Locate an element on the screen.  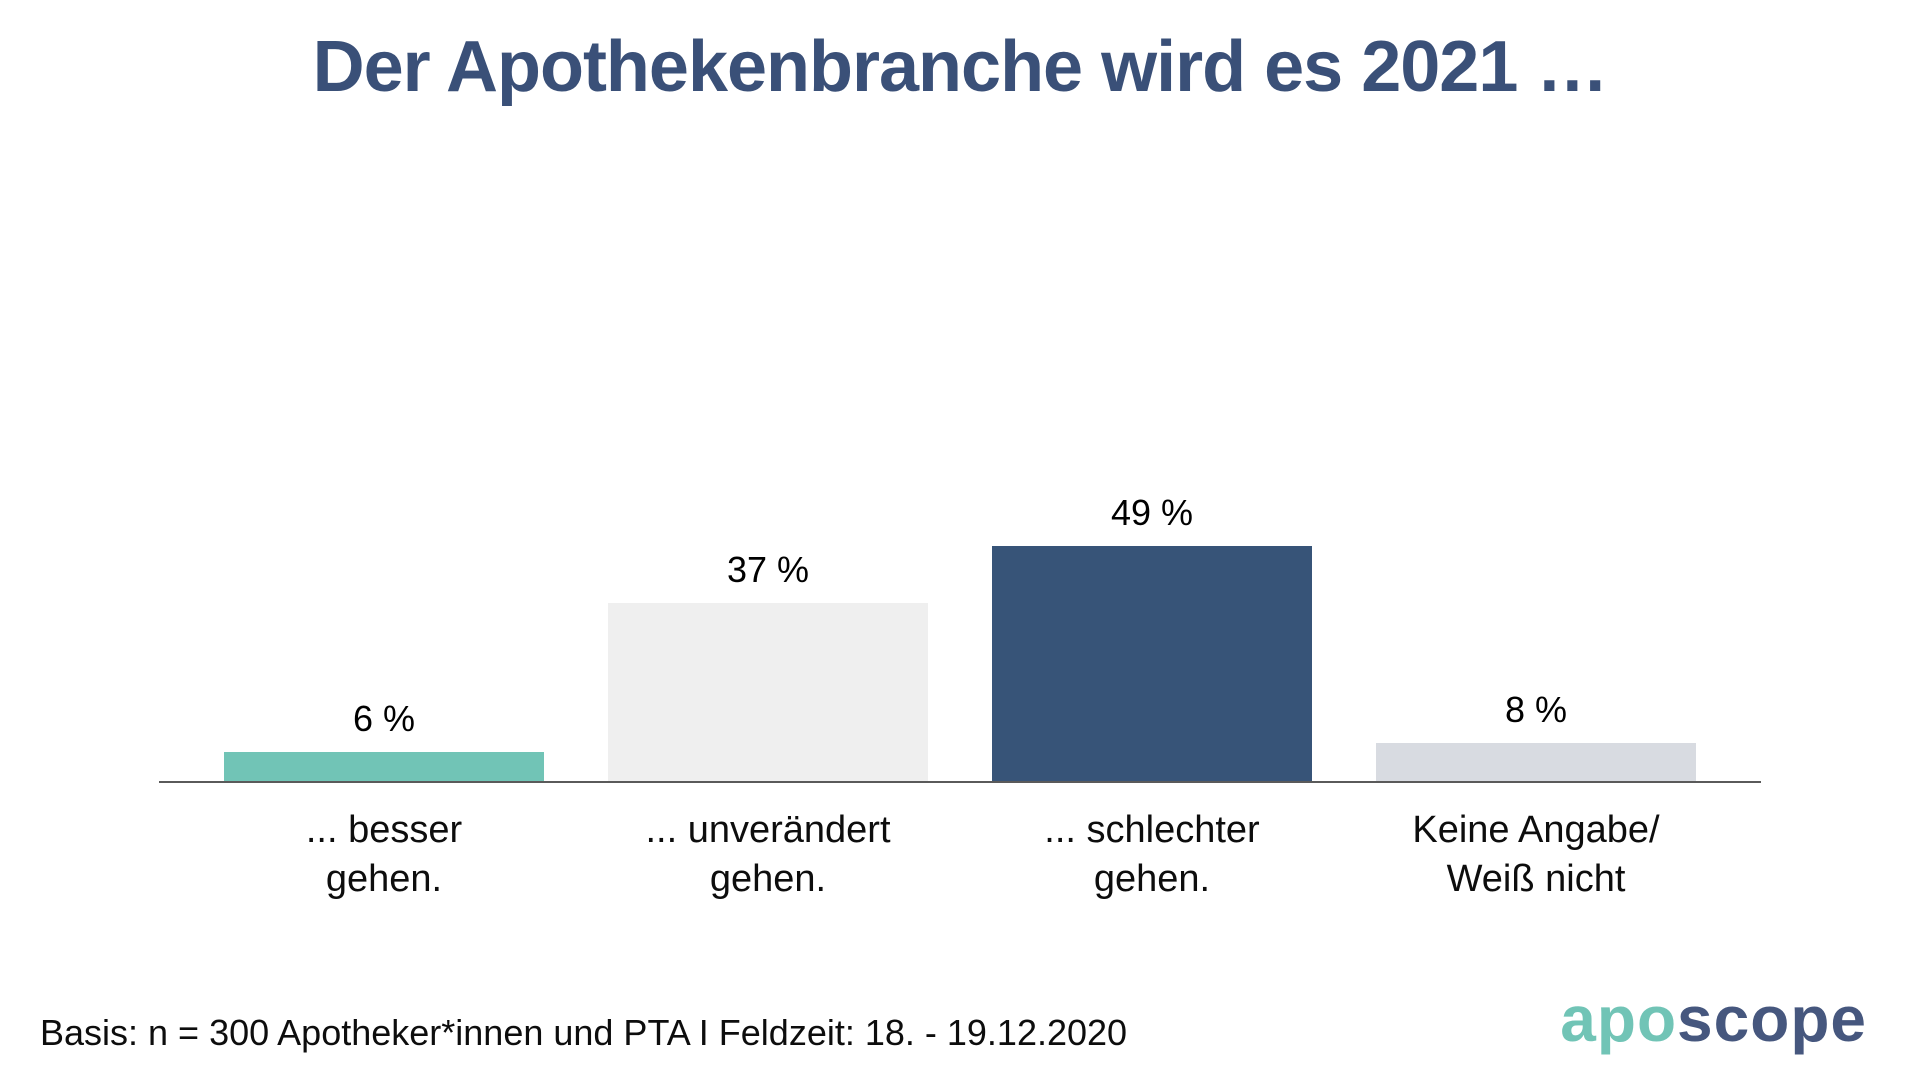
category-label: ... besser gehen. is located at coordinates (384, 854).